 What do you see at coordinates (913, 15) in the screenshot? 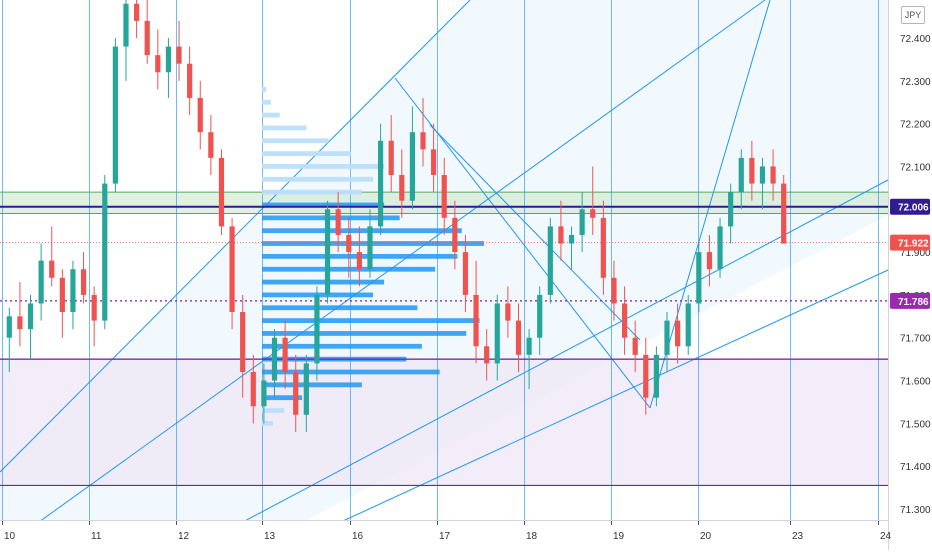
I see `currency-badge: JPY` at bounding box center [913, 15].